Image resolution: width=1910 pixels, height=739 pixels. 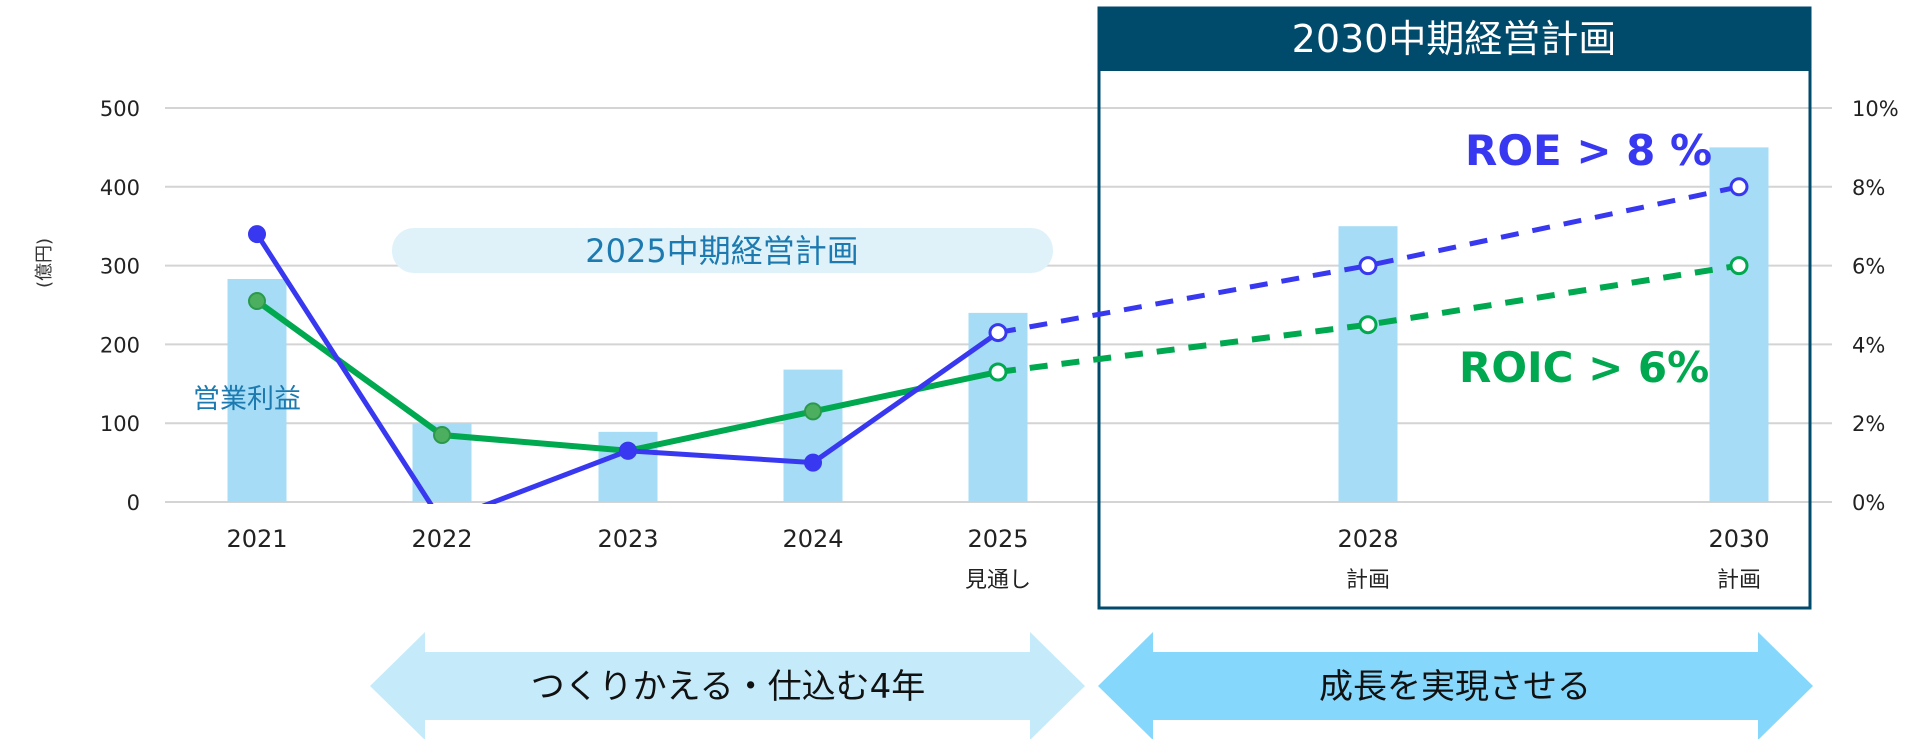 I want to click on roic-line-projected, so click(x=1368, y=318).